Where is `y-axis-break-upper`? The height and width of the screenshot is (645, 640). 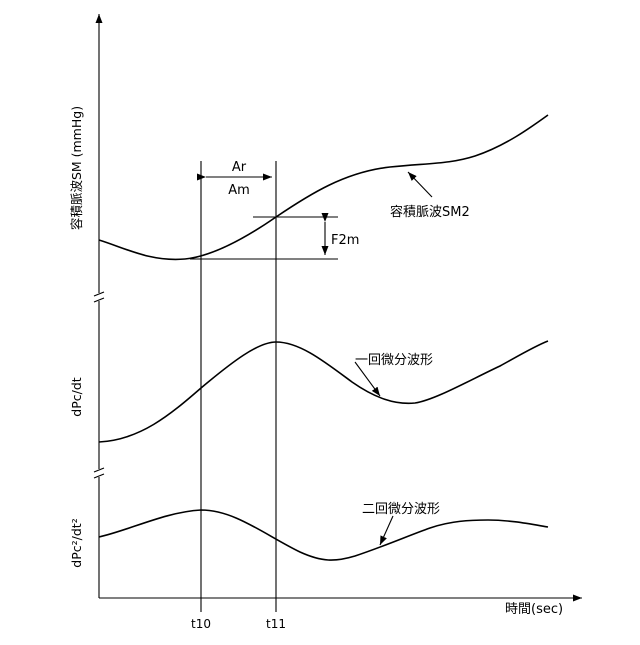 y-axis-break-upper is located at coordinates (99, 297).